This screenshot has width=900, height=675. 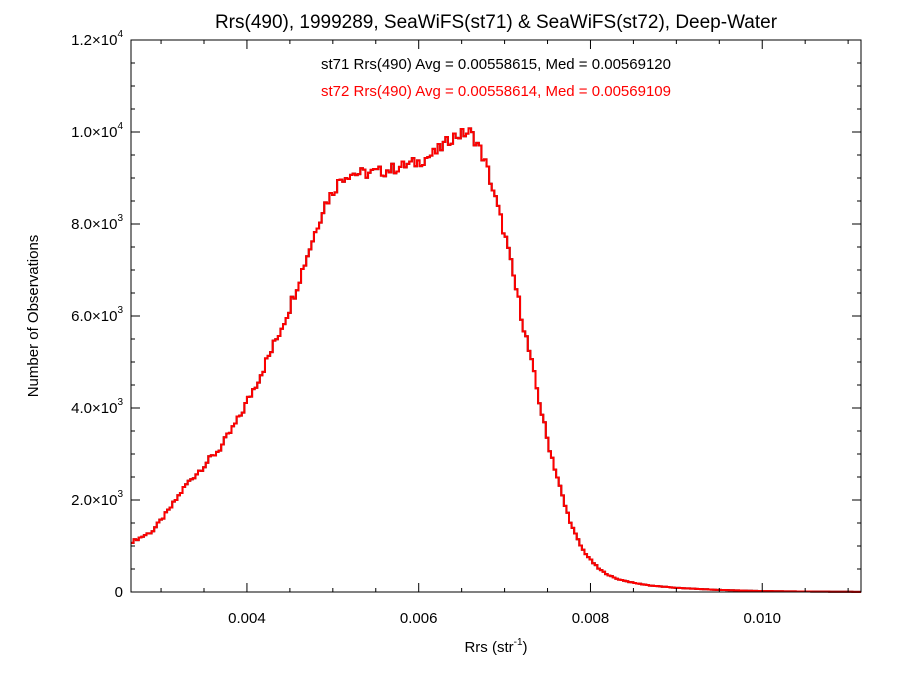 I want to click on y-tick-label: 1.2×10⁴, so click(x=97, y=39).